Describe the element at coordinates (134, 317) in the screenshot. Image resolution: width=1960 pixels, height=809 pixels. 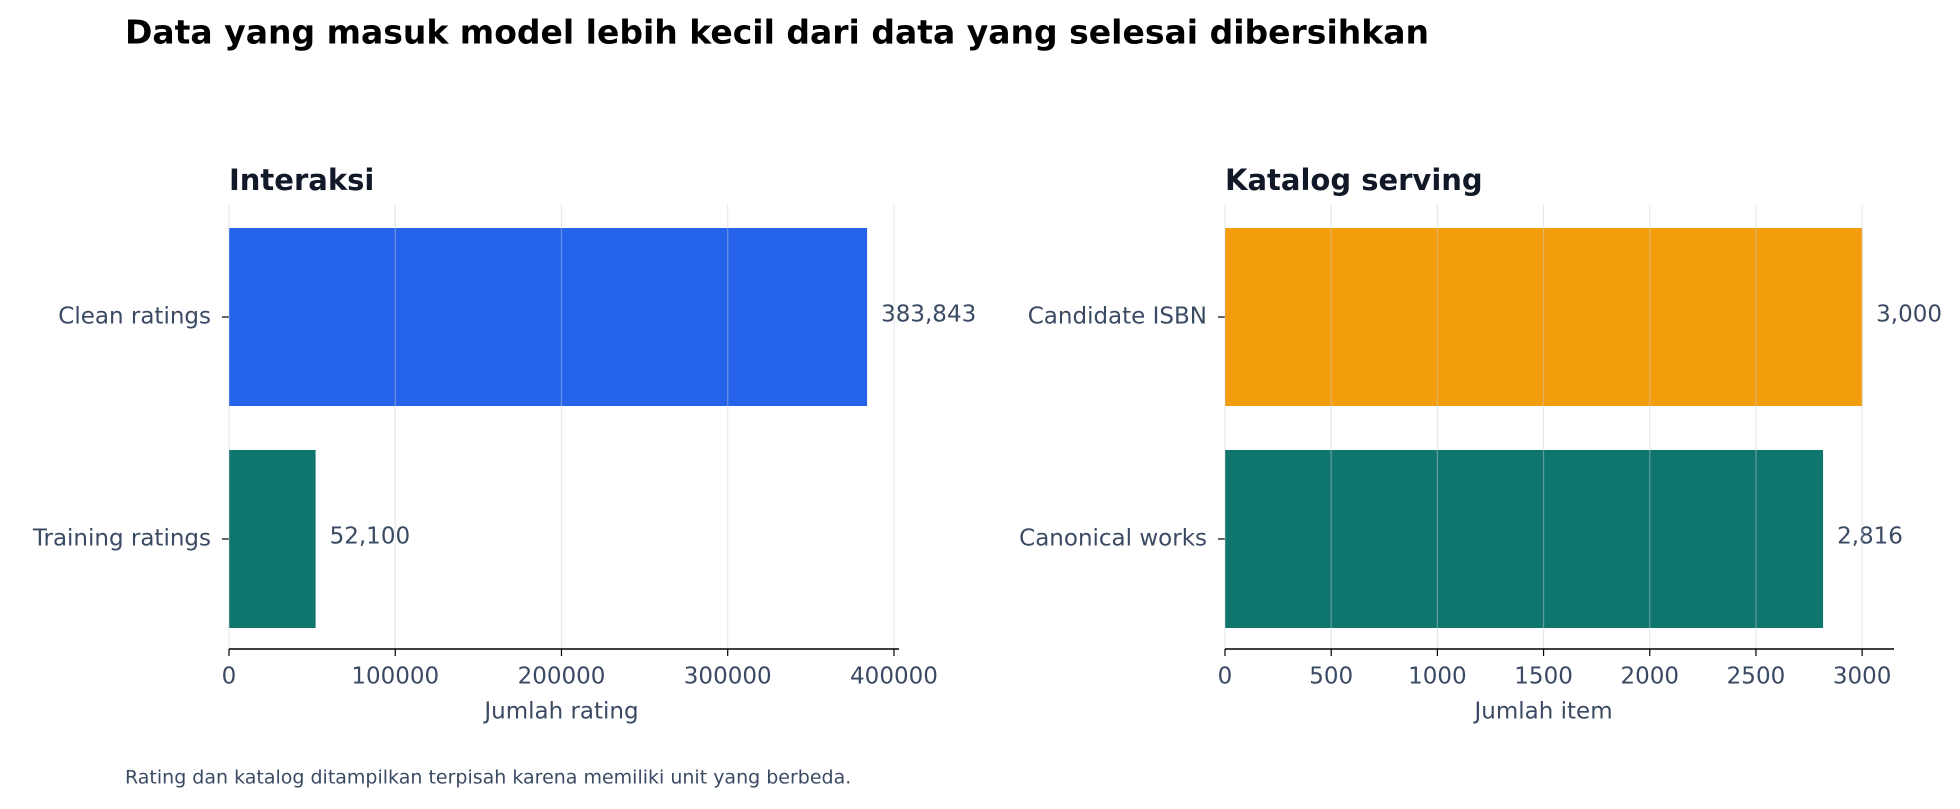
I see `y-tick-label: Clean ratings` at that location.